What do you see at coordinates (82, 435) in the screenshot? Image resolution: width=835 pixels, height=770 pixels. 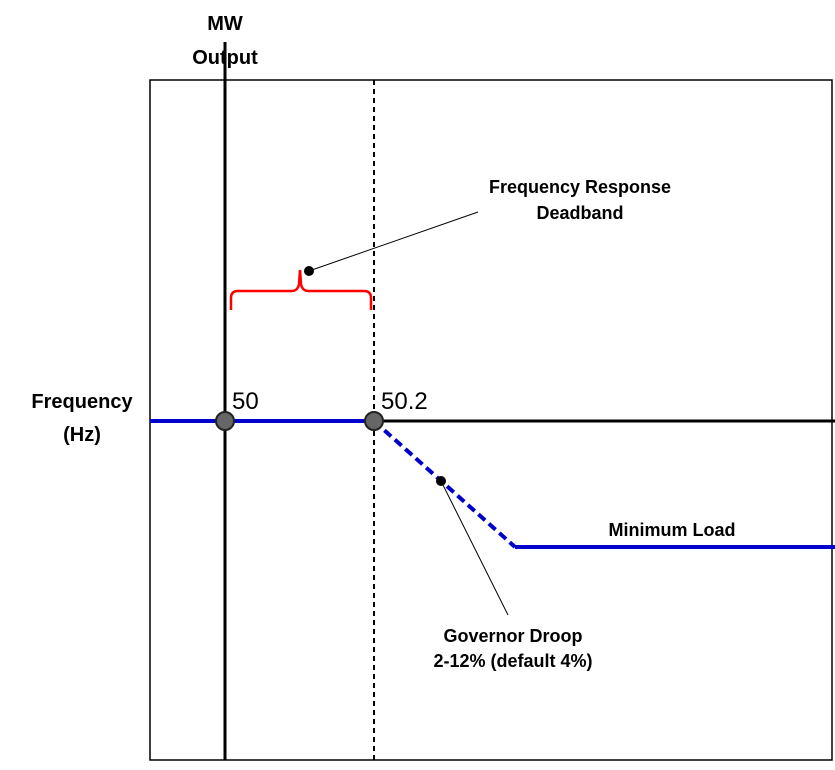 I see `x-axis-label-line2: (Hz)` at bounding box center [82, 435].